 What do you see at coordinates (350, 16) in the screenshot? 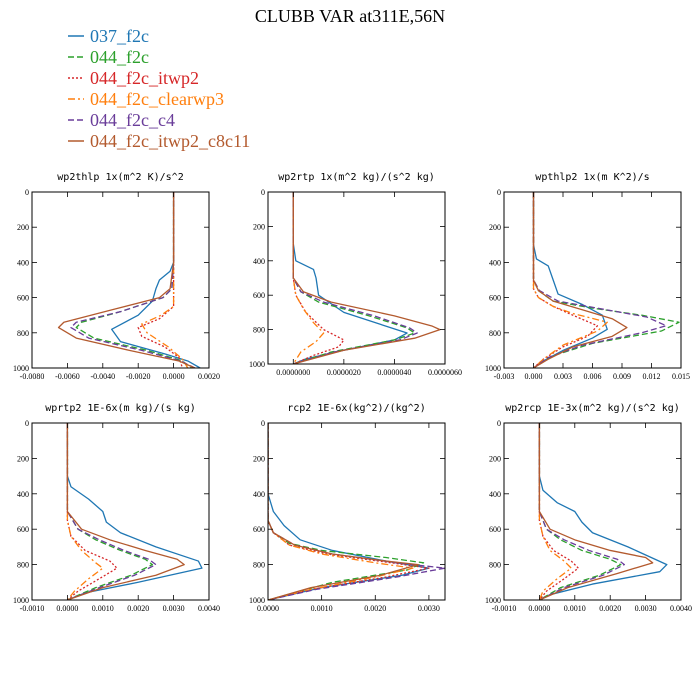
I see `figure-title: CLUBB VAR at311E,56N` at bounding box center [350, 16].